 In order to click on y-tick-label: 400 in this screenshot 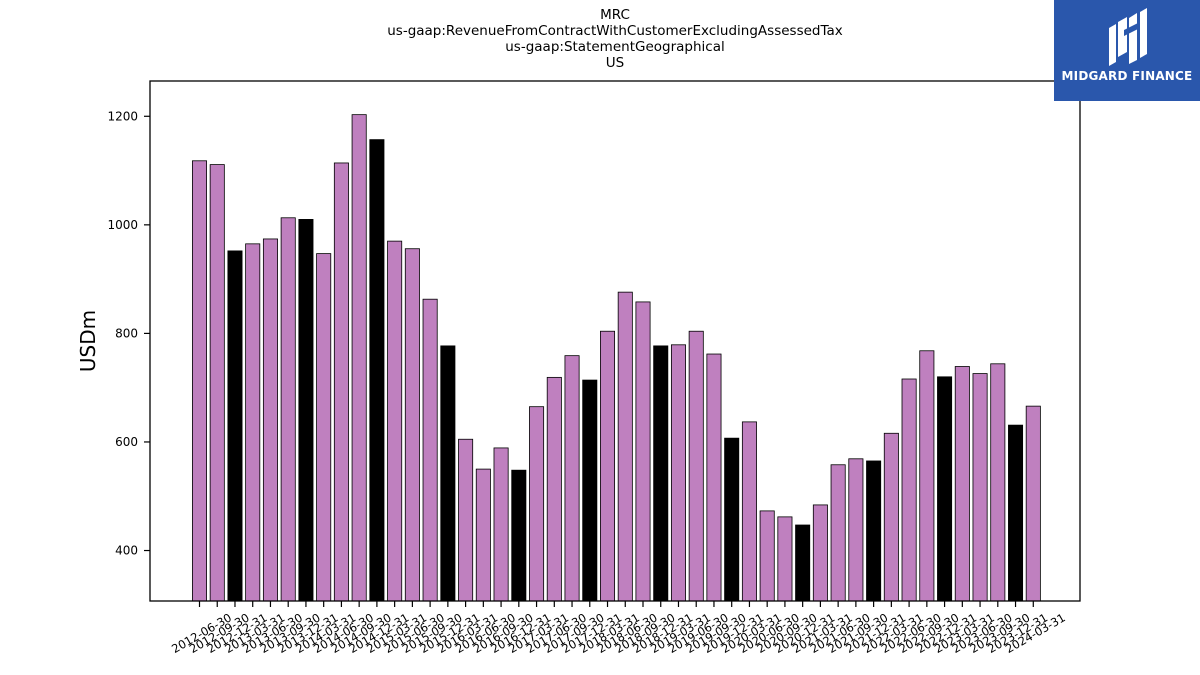, I will do `click(126, 551)`.